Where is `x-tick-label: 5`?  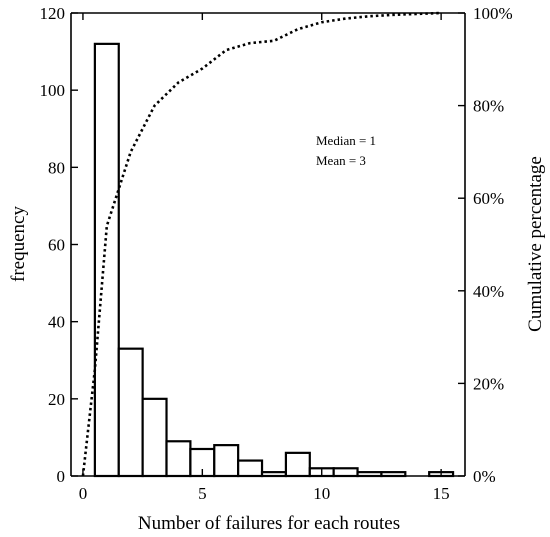 x-tick-label: 5 is located at coordinates (202, 493).